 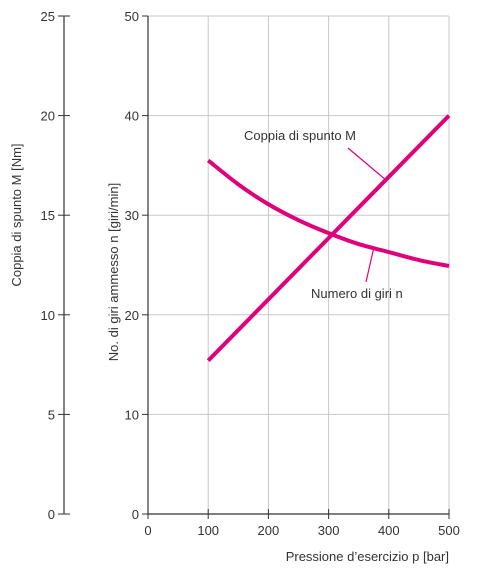 I want to click on left-axis-label: Coppia di spunto M [Nm], so click(x=16, y=214).